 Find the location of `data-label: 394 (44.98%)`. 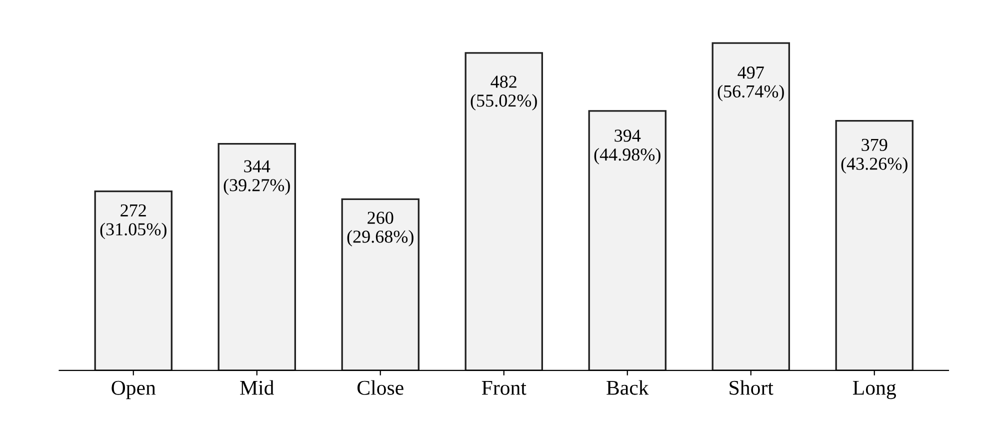

data-label: 394 (44.98%) is located at coordinates (627, 147).